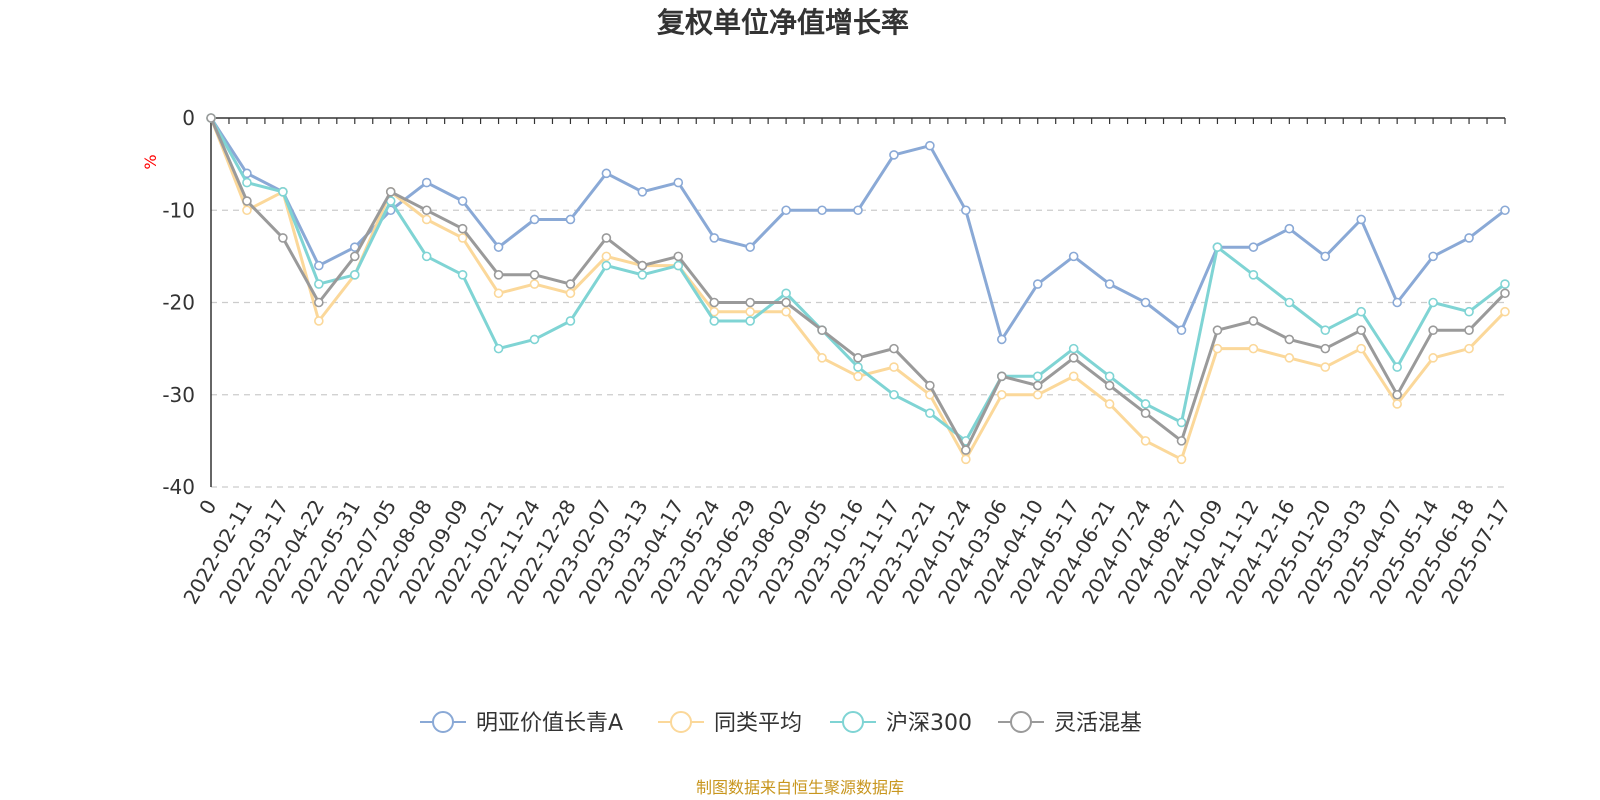  Describe the element at coordinates (783, 22) in the screenshot. I see `chart-title: 复权单位净值增长率` at that location.